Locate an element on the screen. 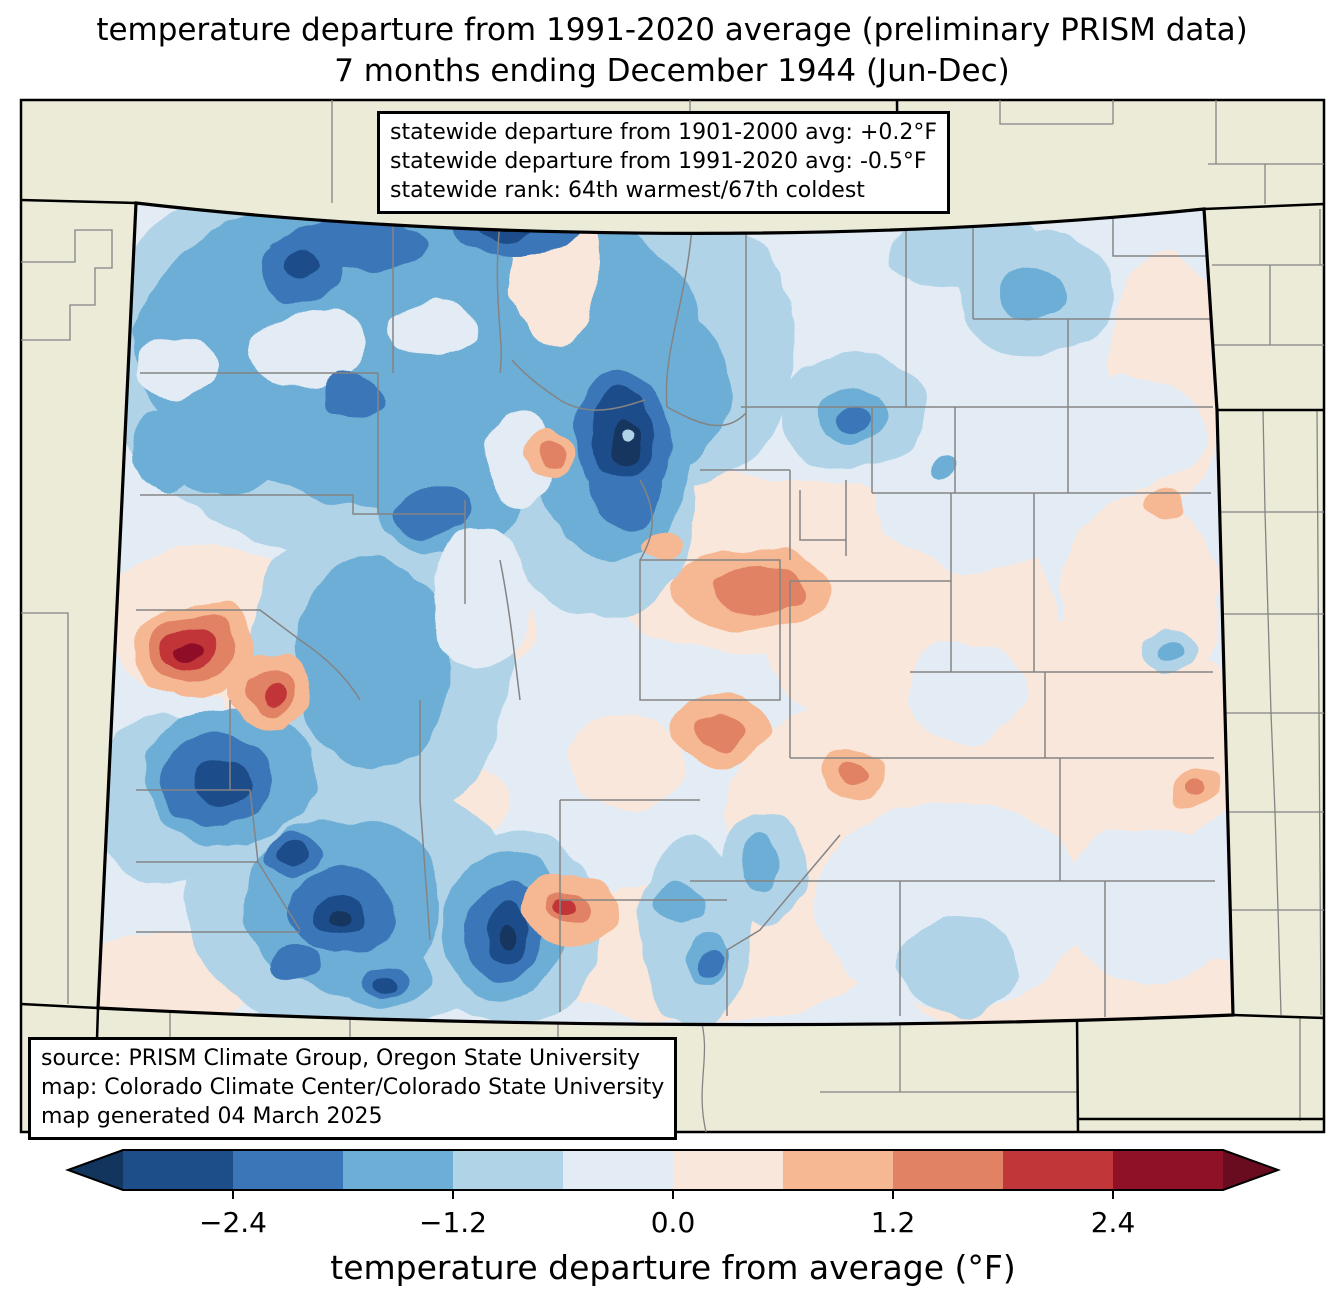 Image resolution: width=1344 pixels, height=1299 pixels. colorbar-axis-label: temperature departure from average (°F) is located at coordinates (673, 1267).